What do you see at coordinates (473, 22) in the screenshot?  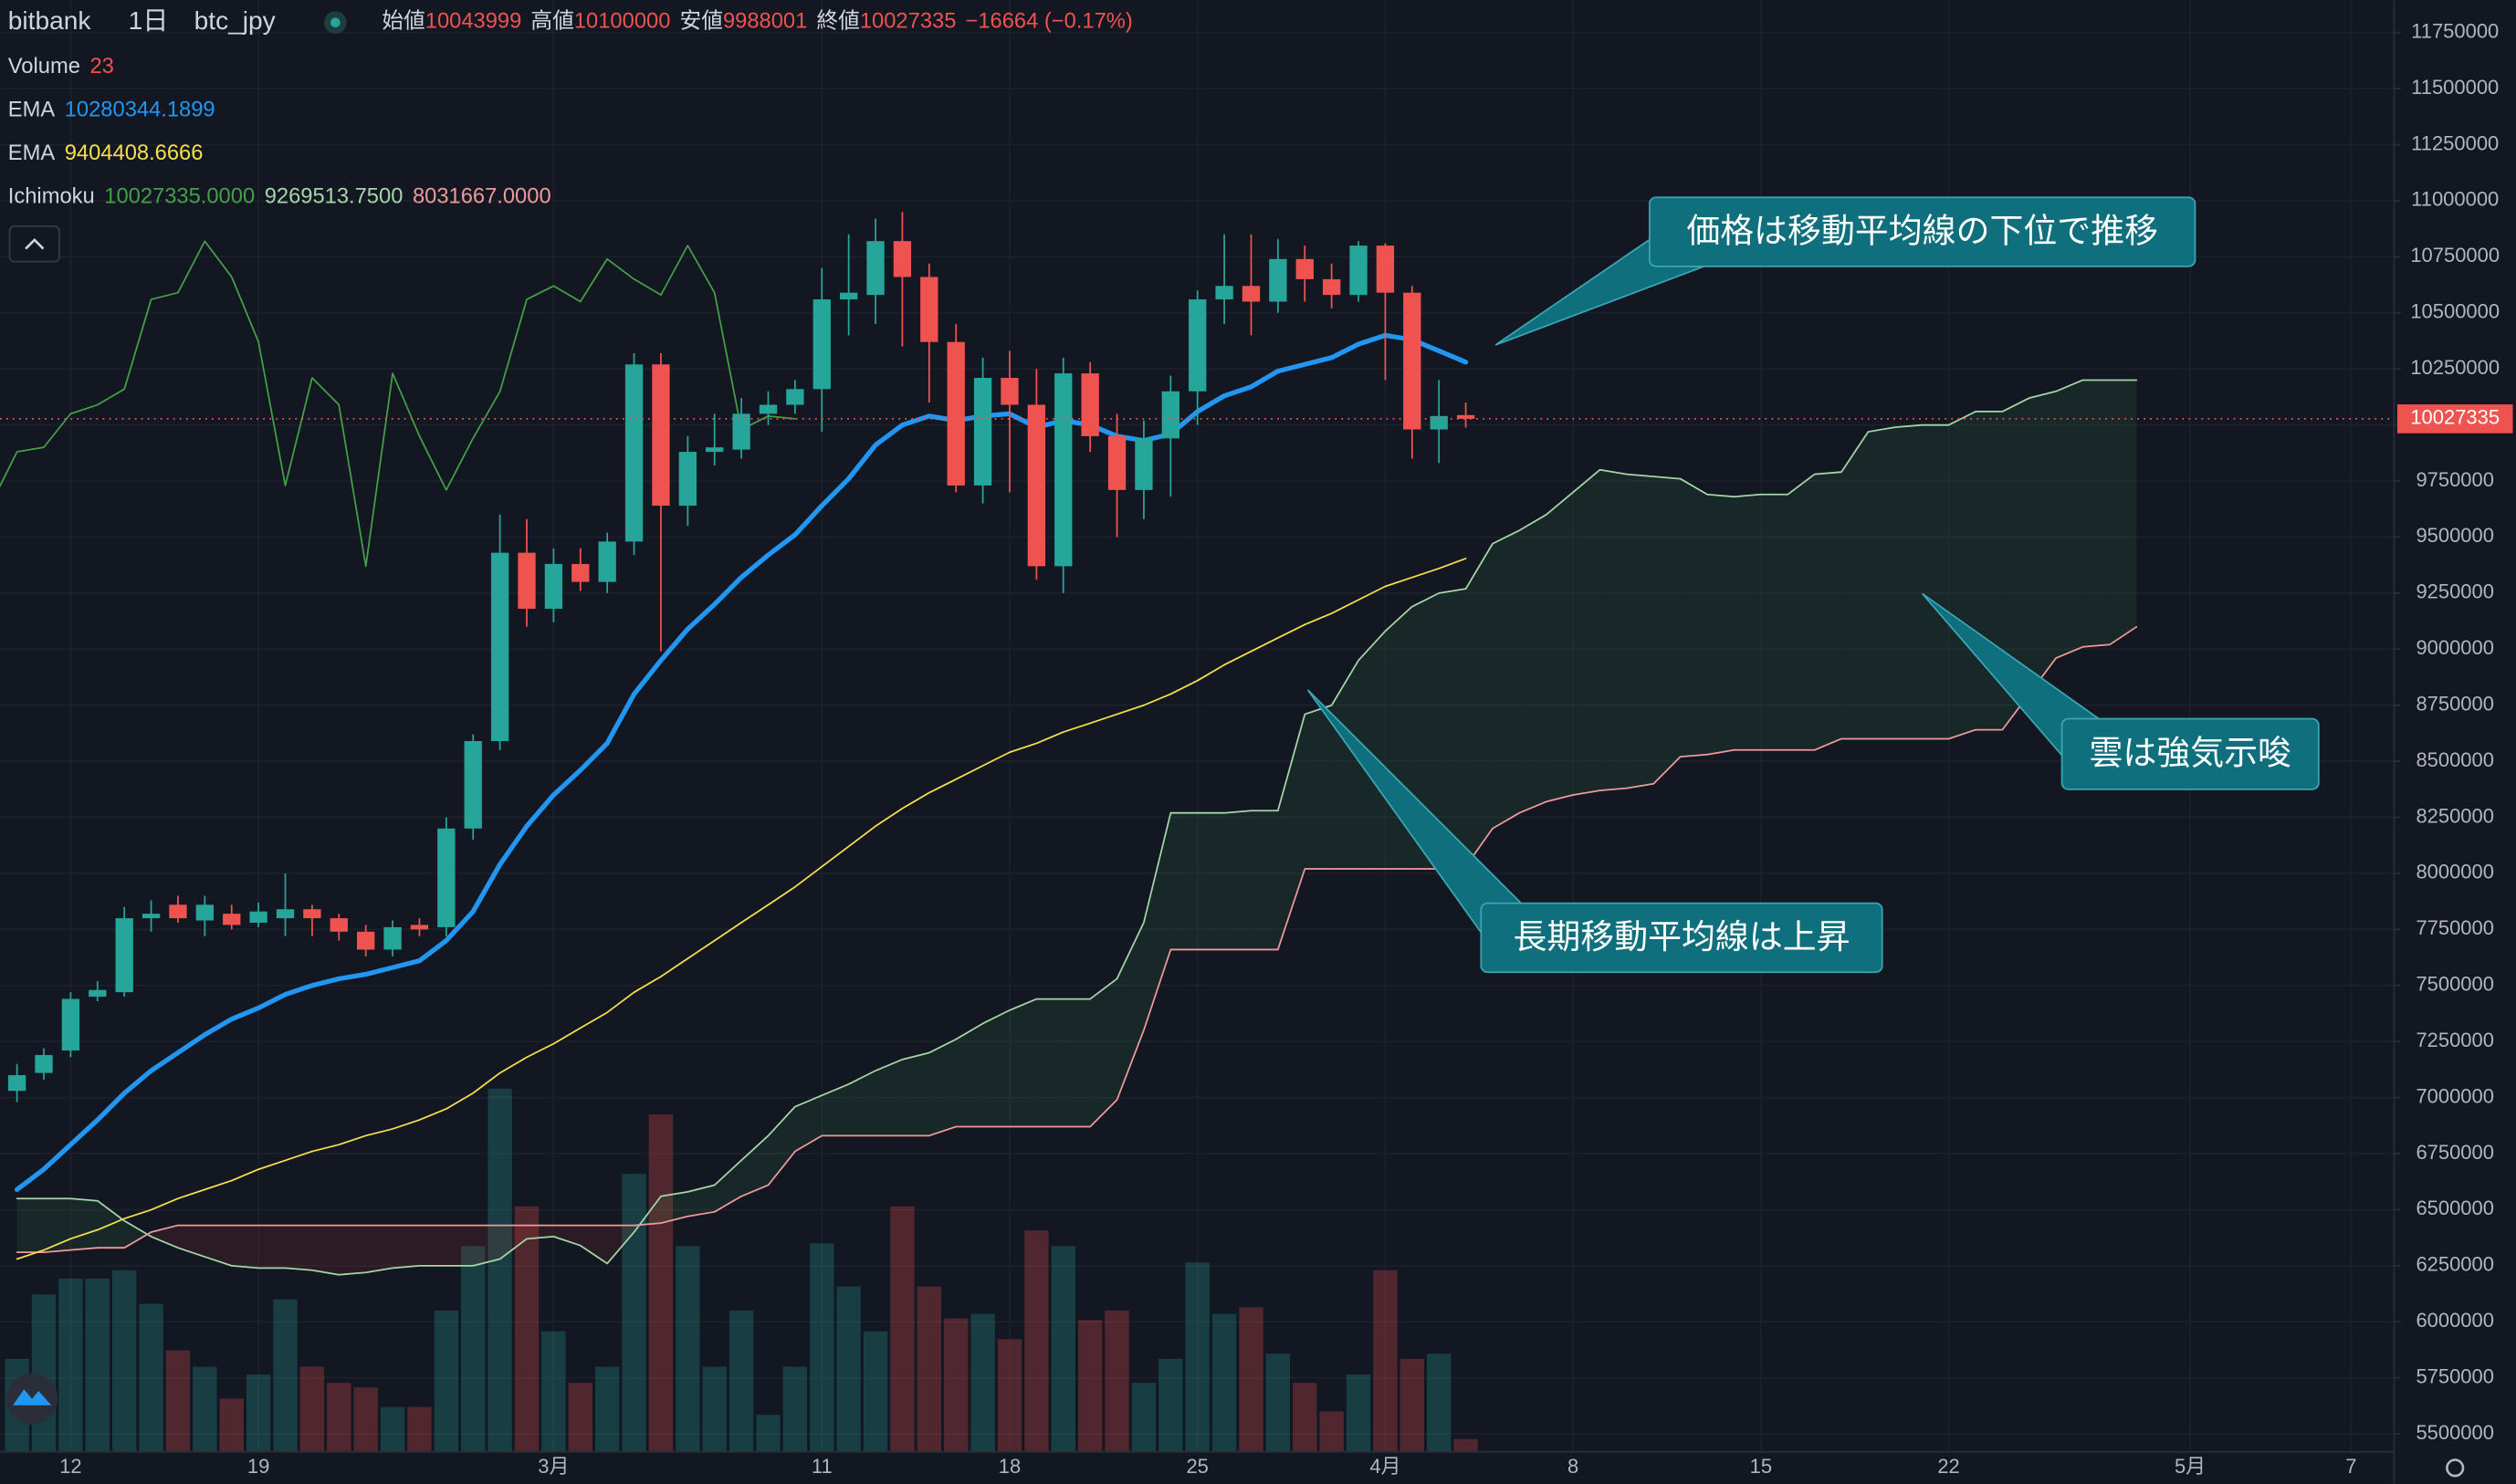 I see `ohlc-value: 10043999` at bounding box center [473, 22].